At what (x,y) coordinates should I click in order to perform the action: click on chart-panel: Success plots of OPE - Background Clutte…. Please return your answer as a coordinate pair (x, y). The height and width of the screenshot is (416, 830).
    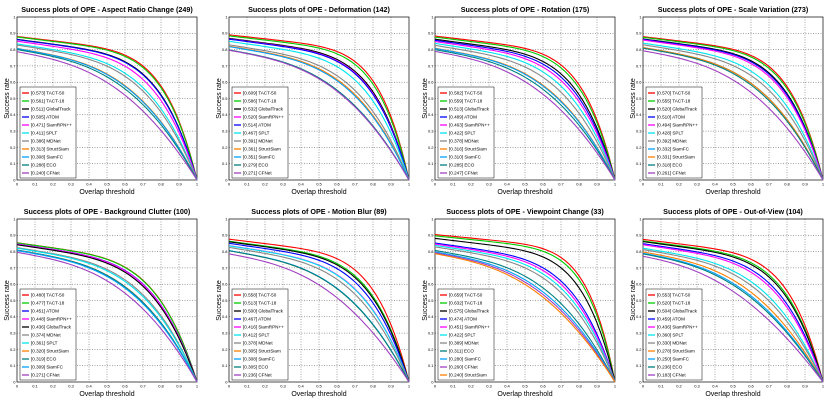
    Looking at the image, I should click on (101, 302).